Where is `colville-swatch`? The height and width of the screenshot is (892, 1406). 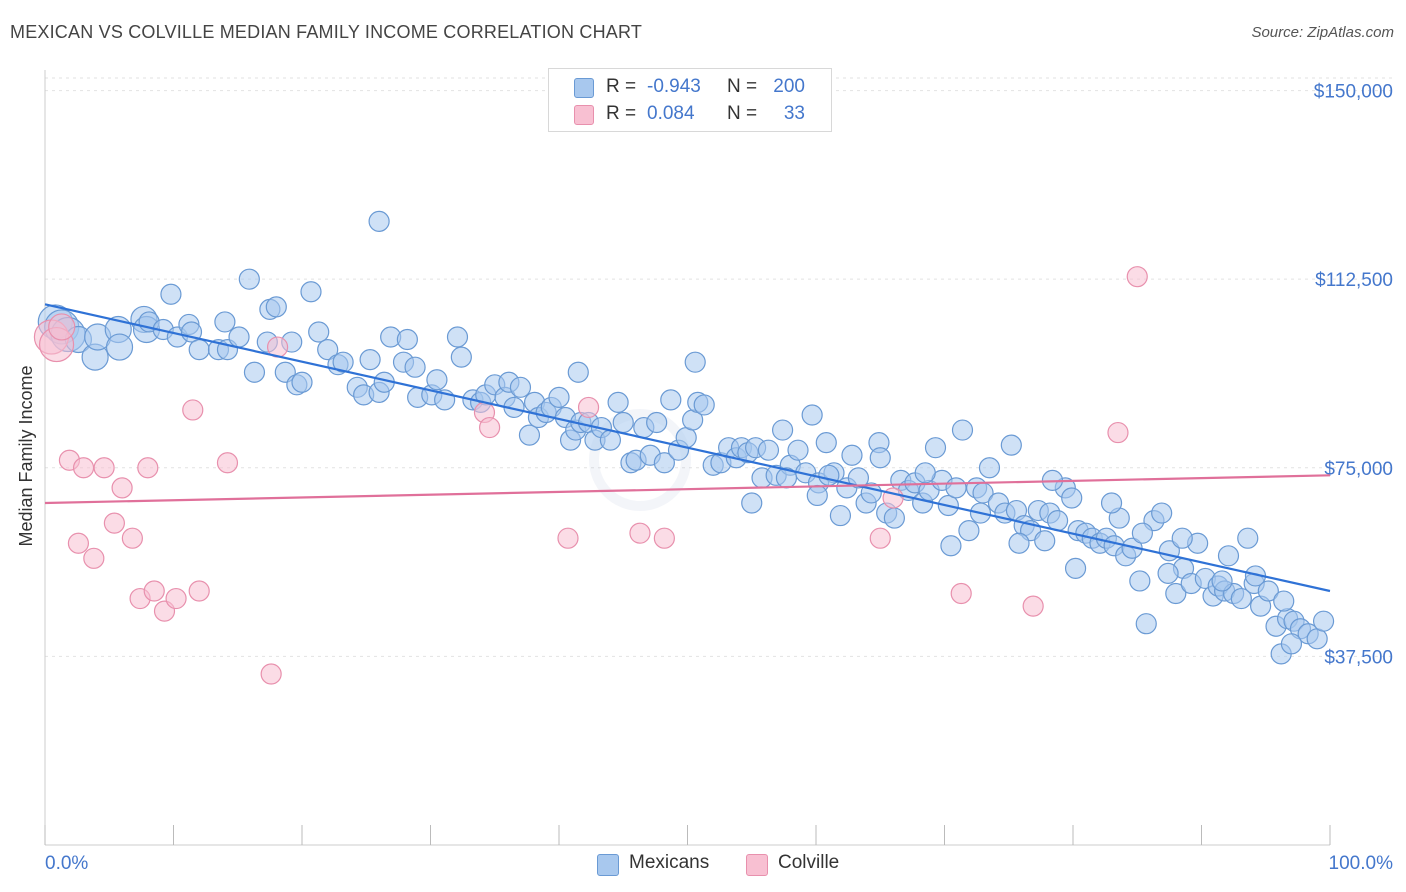
colville-swatch is located at coordinates (584, 115).